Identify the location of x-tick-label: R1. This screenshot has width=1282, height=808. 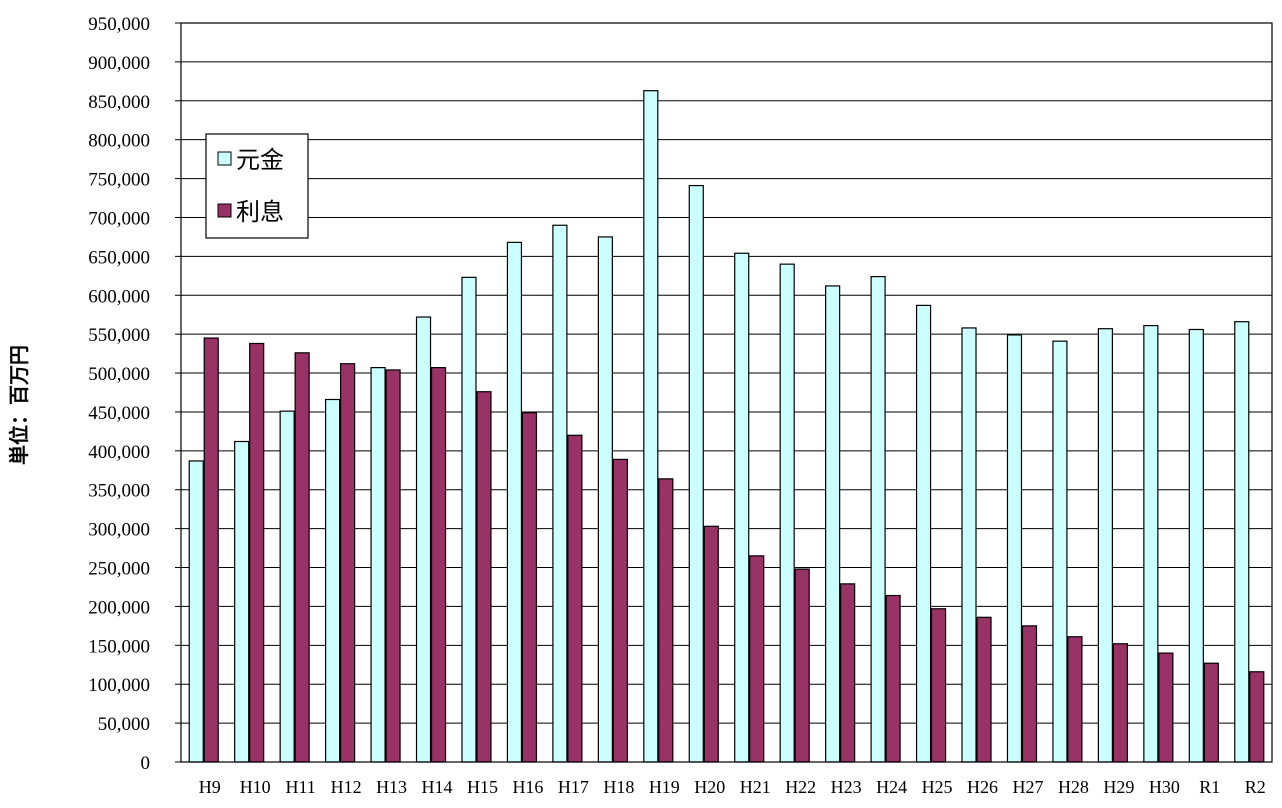
(1209, 787).